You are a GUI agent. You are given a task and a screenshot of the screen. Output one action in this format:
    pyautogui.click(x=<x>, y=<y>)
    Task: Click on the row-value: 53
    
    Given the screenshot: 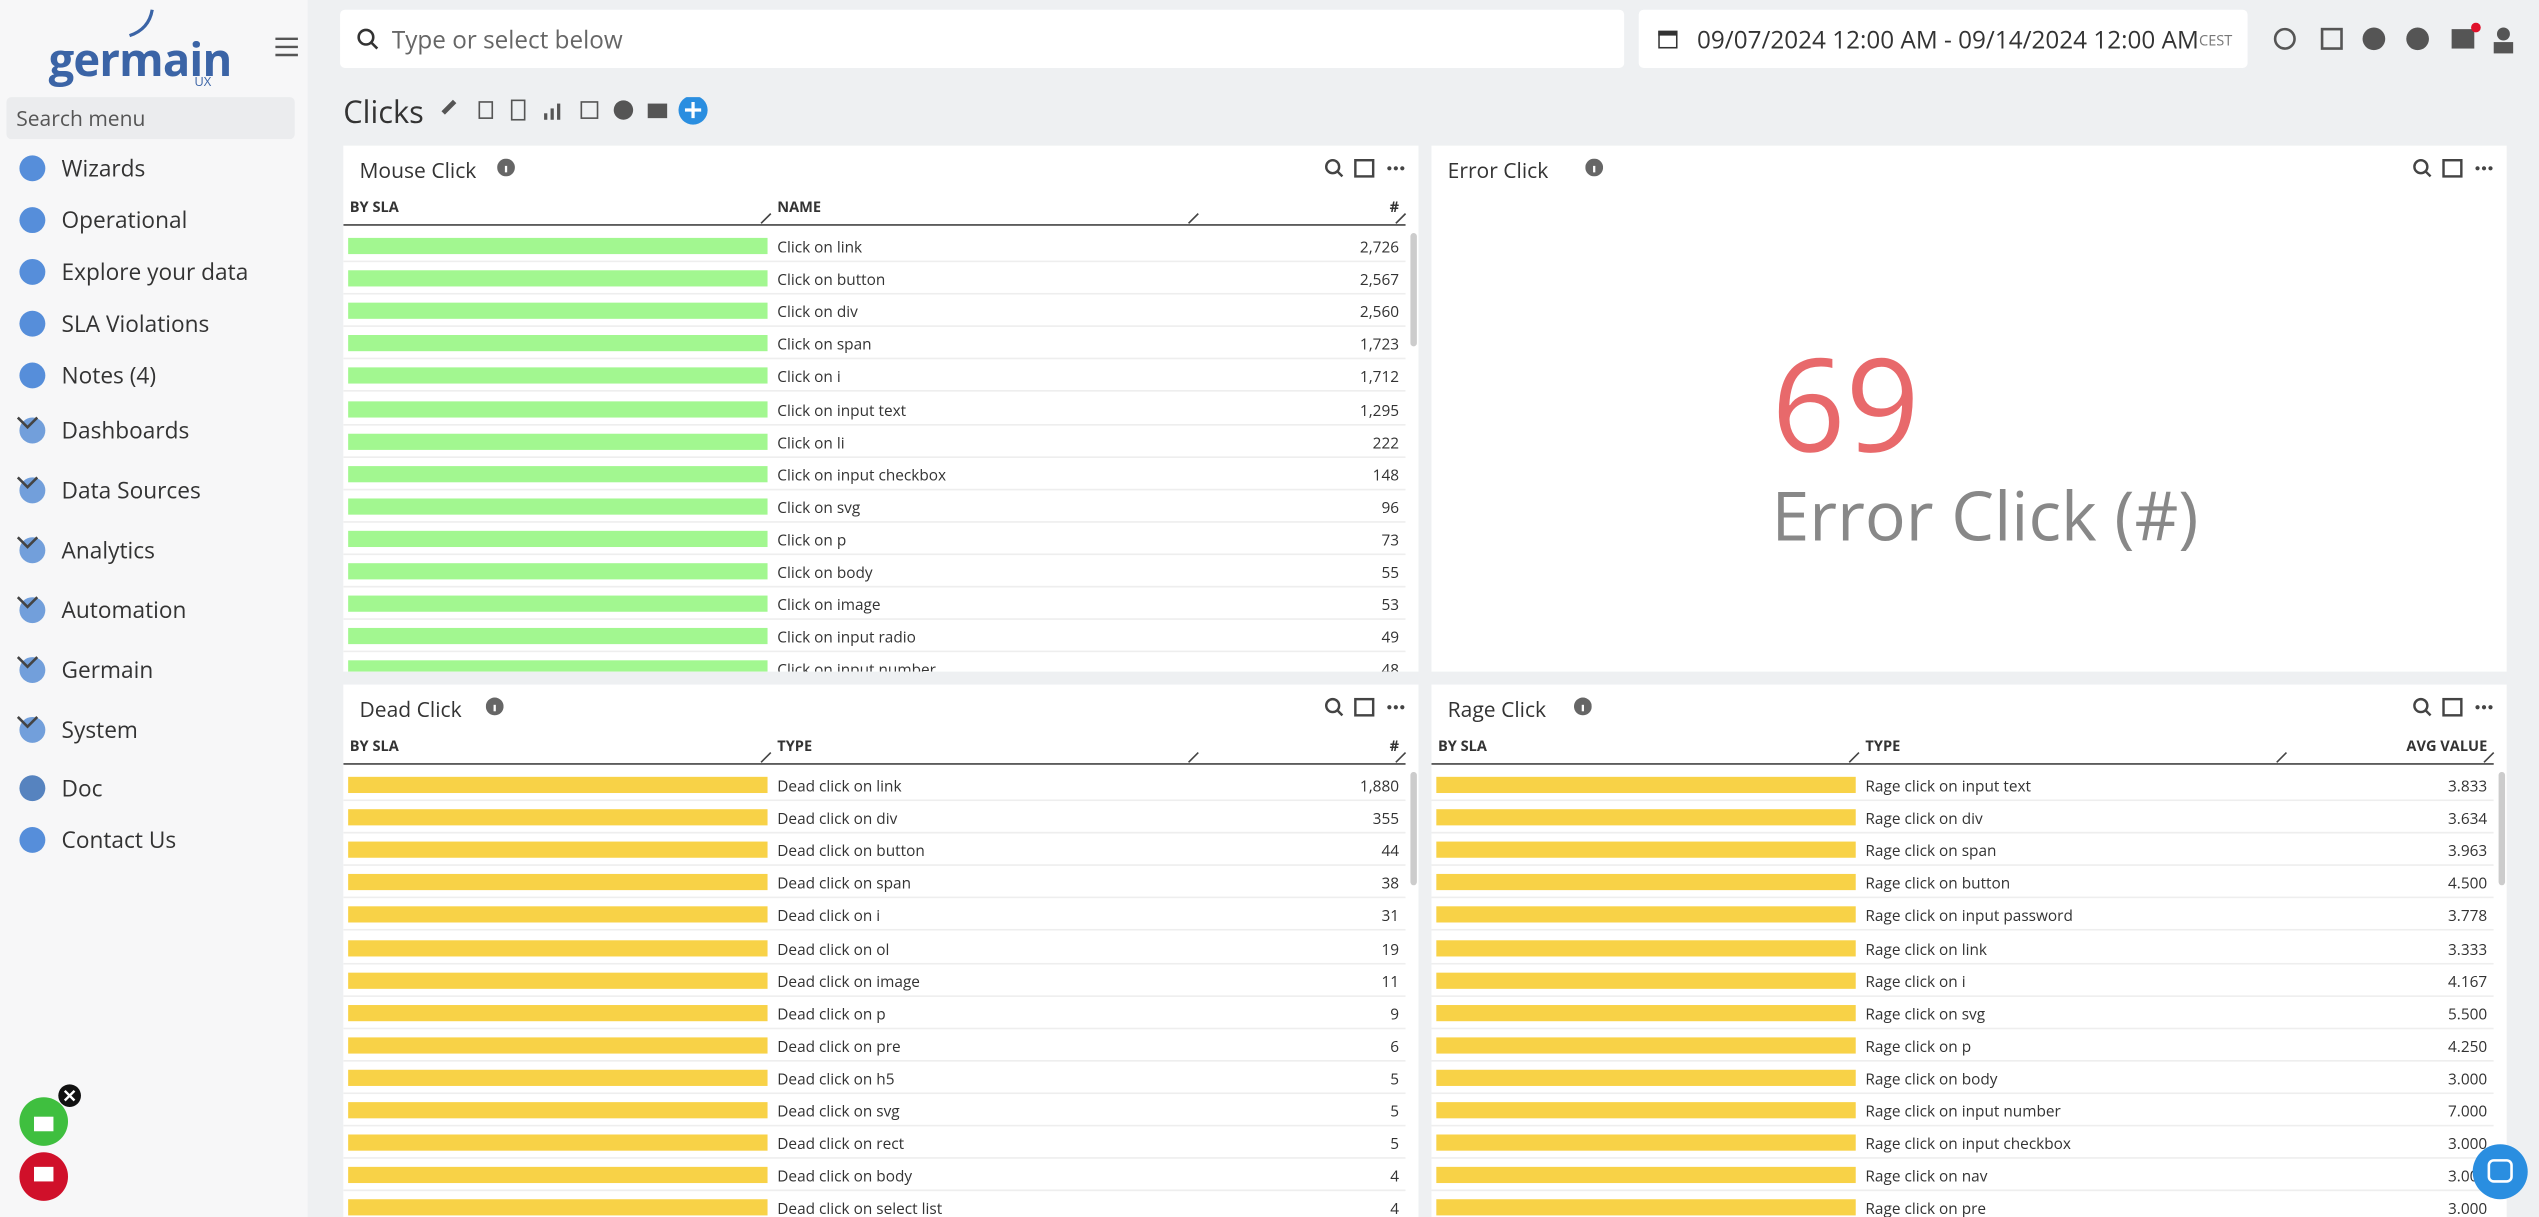 What is the action you would take?
    pyautogui.click(x=1390, y=605)
    